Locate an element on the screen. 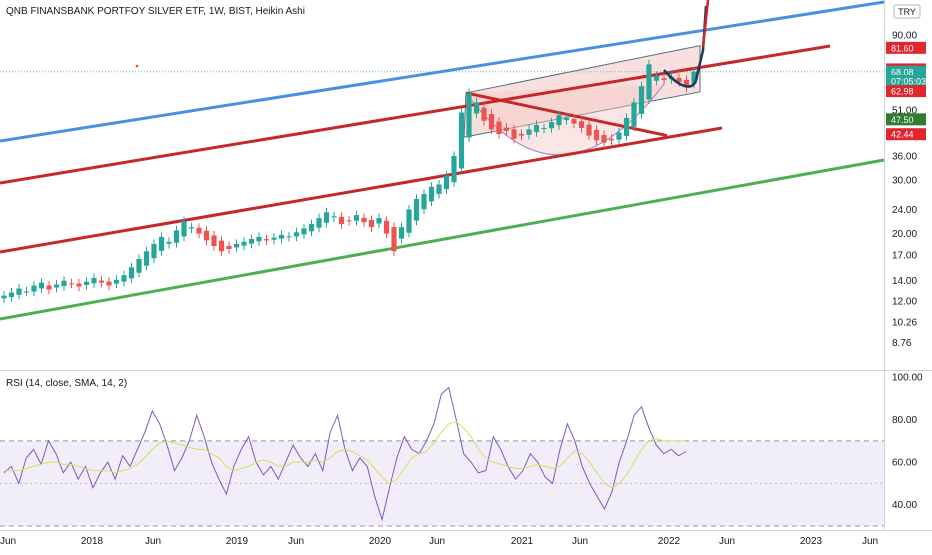  price-tag: 07:05:03 is located at coordinates (906, 80).